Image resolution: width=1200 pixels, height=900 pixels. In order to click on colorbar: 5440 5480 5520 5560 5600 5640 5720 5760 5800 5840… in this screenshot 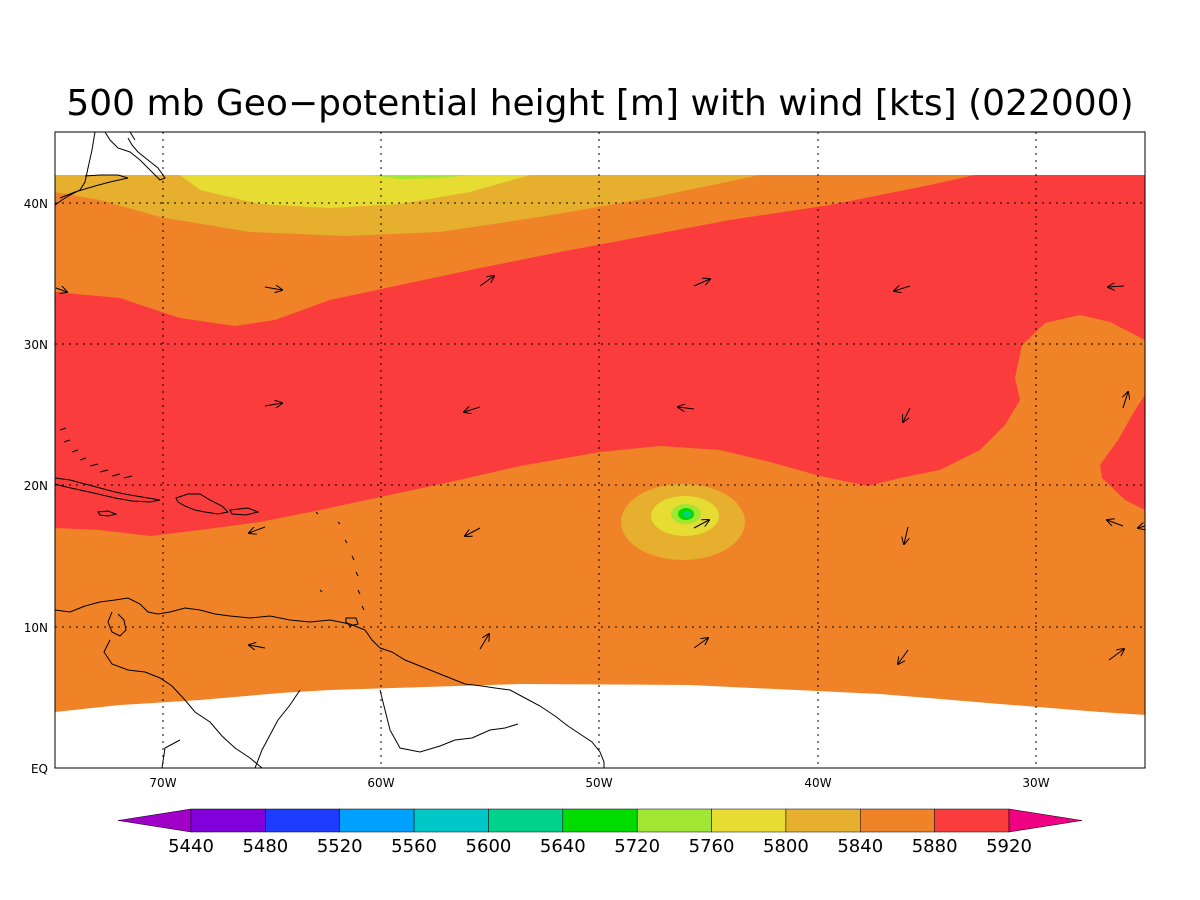, I will do `click(600, 832)`.